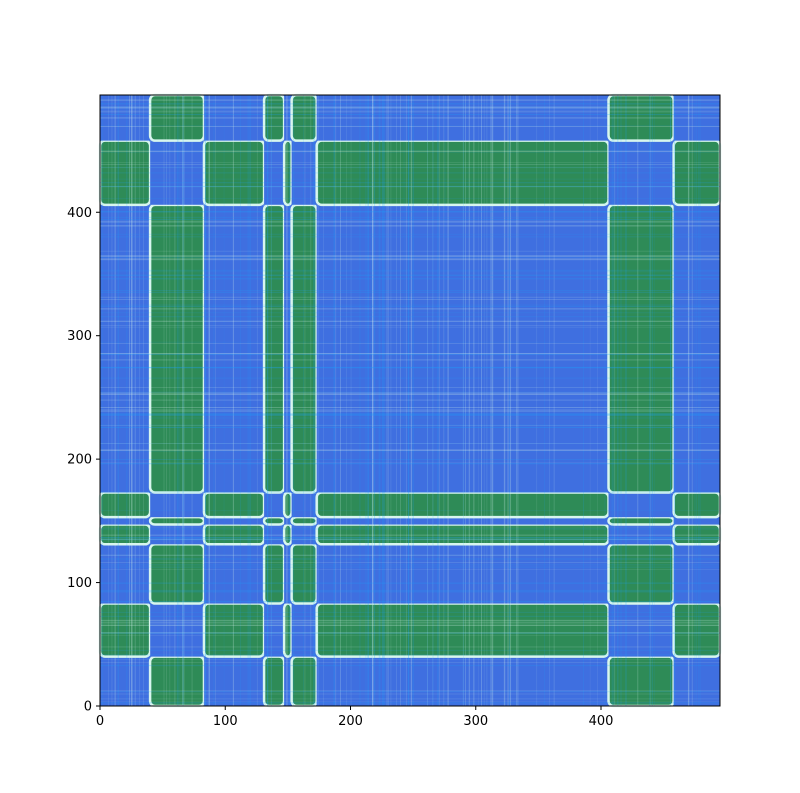 This screenshot has width=800, height=793. I want to click on y-tick-label: 0, so click(88, 707).